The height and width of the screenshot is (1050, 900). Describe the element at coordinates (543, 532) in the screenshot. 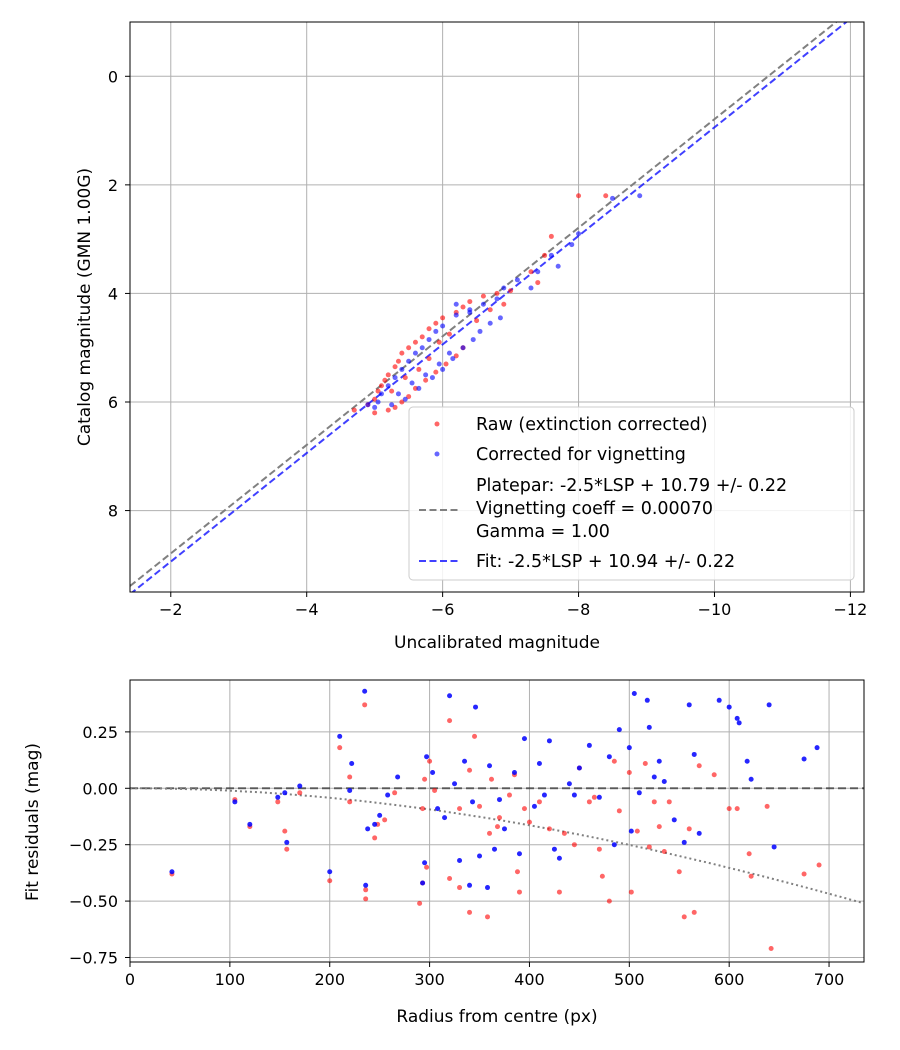

I see `legend-platepar-label-line3: Gamma = 1.00` at that location.